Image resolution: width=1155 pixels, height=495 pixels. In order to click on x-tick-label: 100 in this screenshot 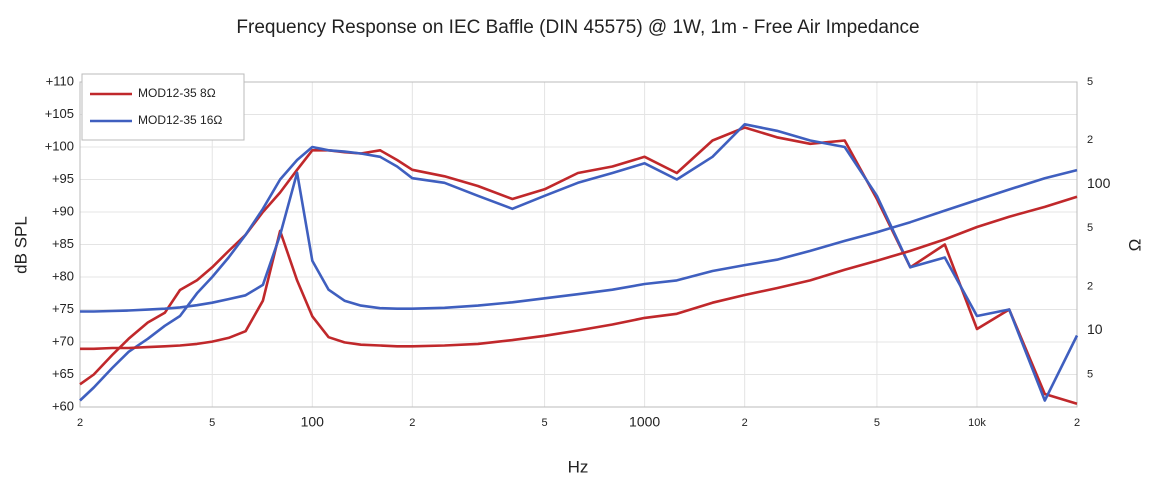, I will do `click(313, 422)`.